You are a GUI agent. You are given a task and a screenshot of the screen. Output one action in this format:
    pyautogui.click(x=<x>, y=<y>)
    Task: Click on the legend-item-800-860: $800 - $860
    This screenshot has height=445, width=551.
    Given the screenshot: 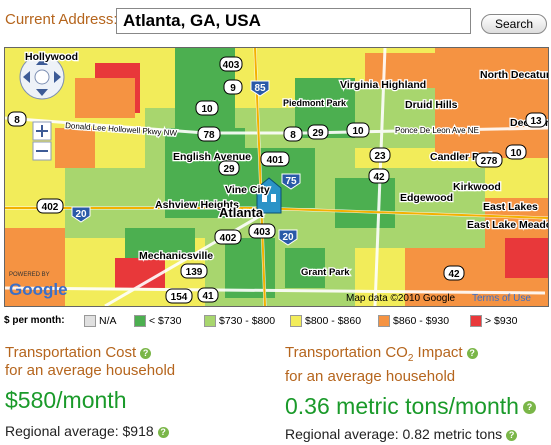 What is the action you would take?
    pyautogui.click(x=325, y=321)
    